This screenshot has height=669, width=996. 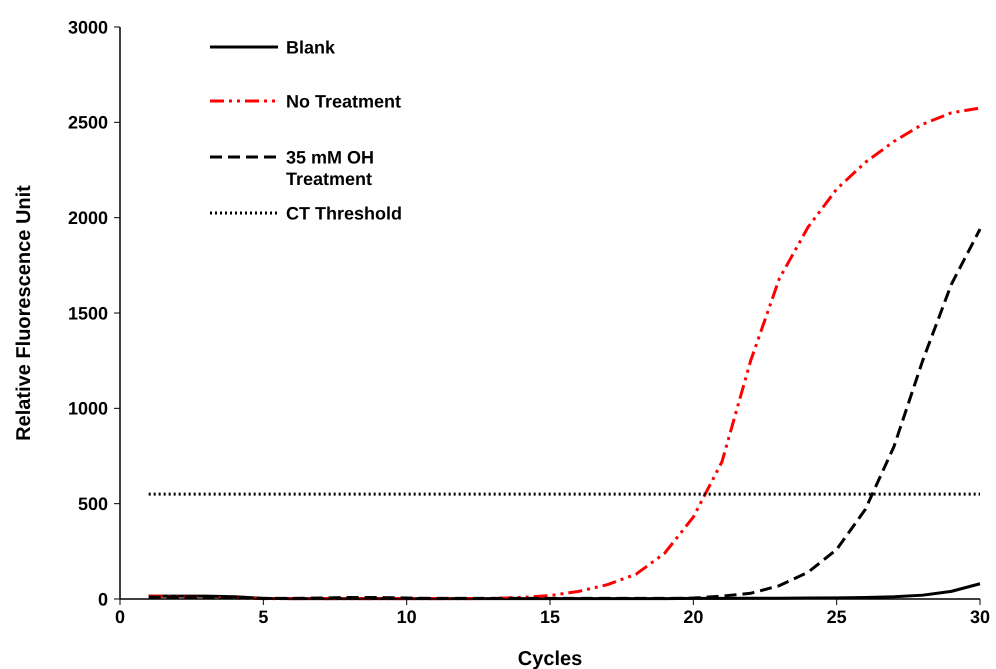 I want to click on x-tick-label: 25, so click(x=836, y=617).